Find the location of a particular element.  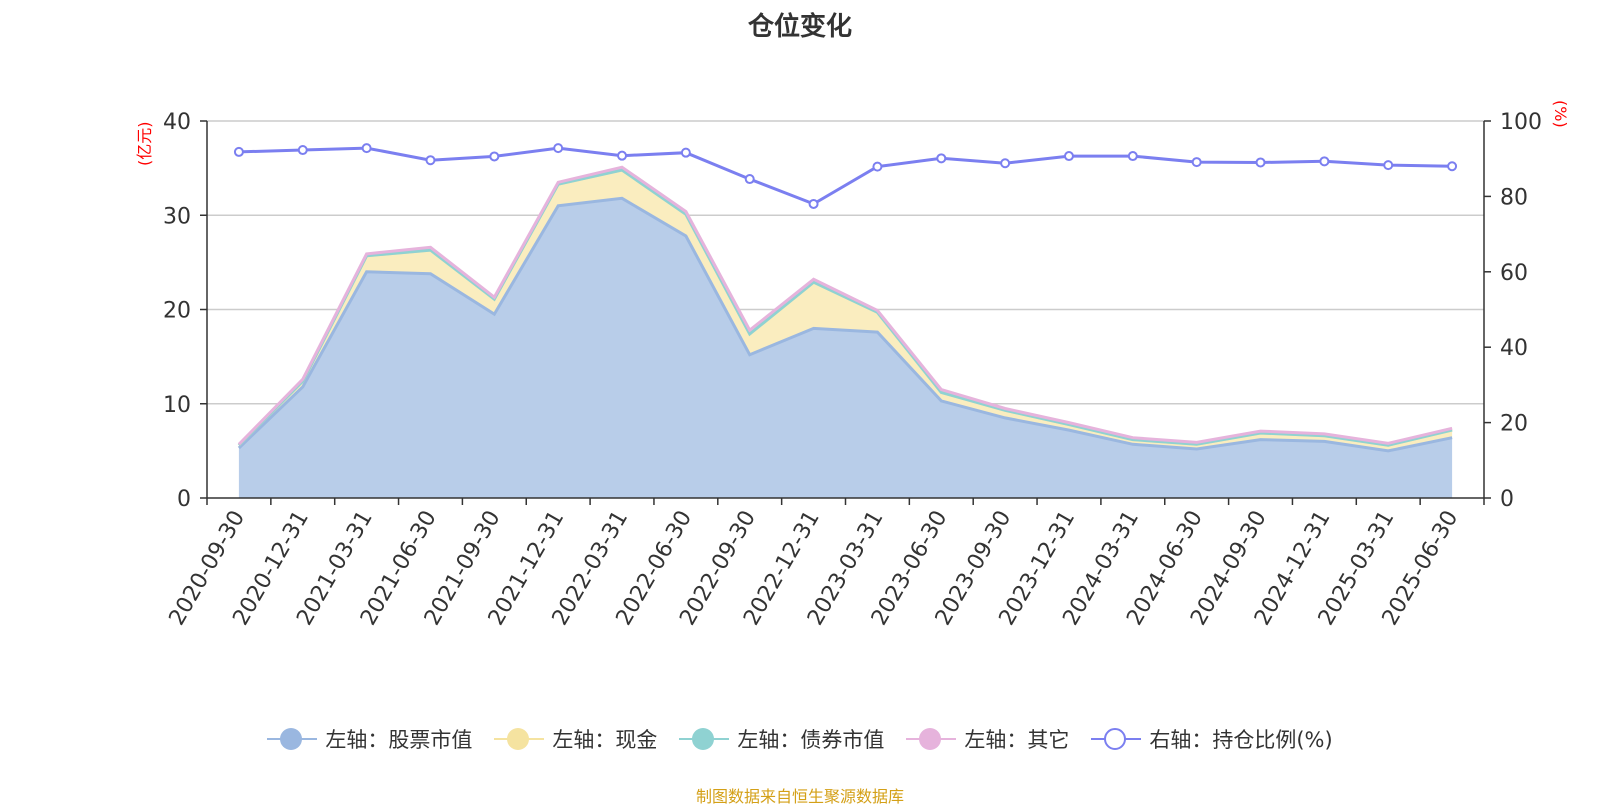

data-source-note: 制图数据来自恒生聚源数据库 is located at coordinates (799, 796).